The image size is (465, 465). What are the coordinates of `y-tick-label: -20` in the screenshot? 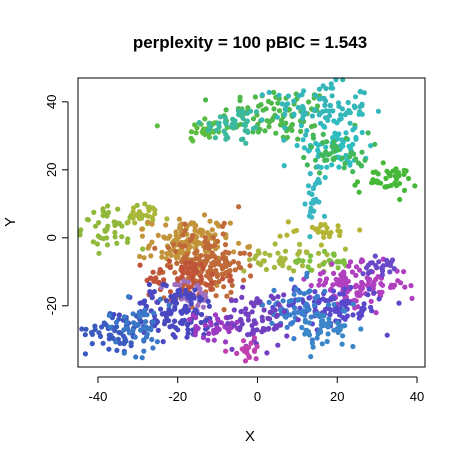 It's located at (51, 305).